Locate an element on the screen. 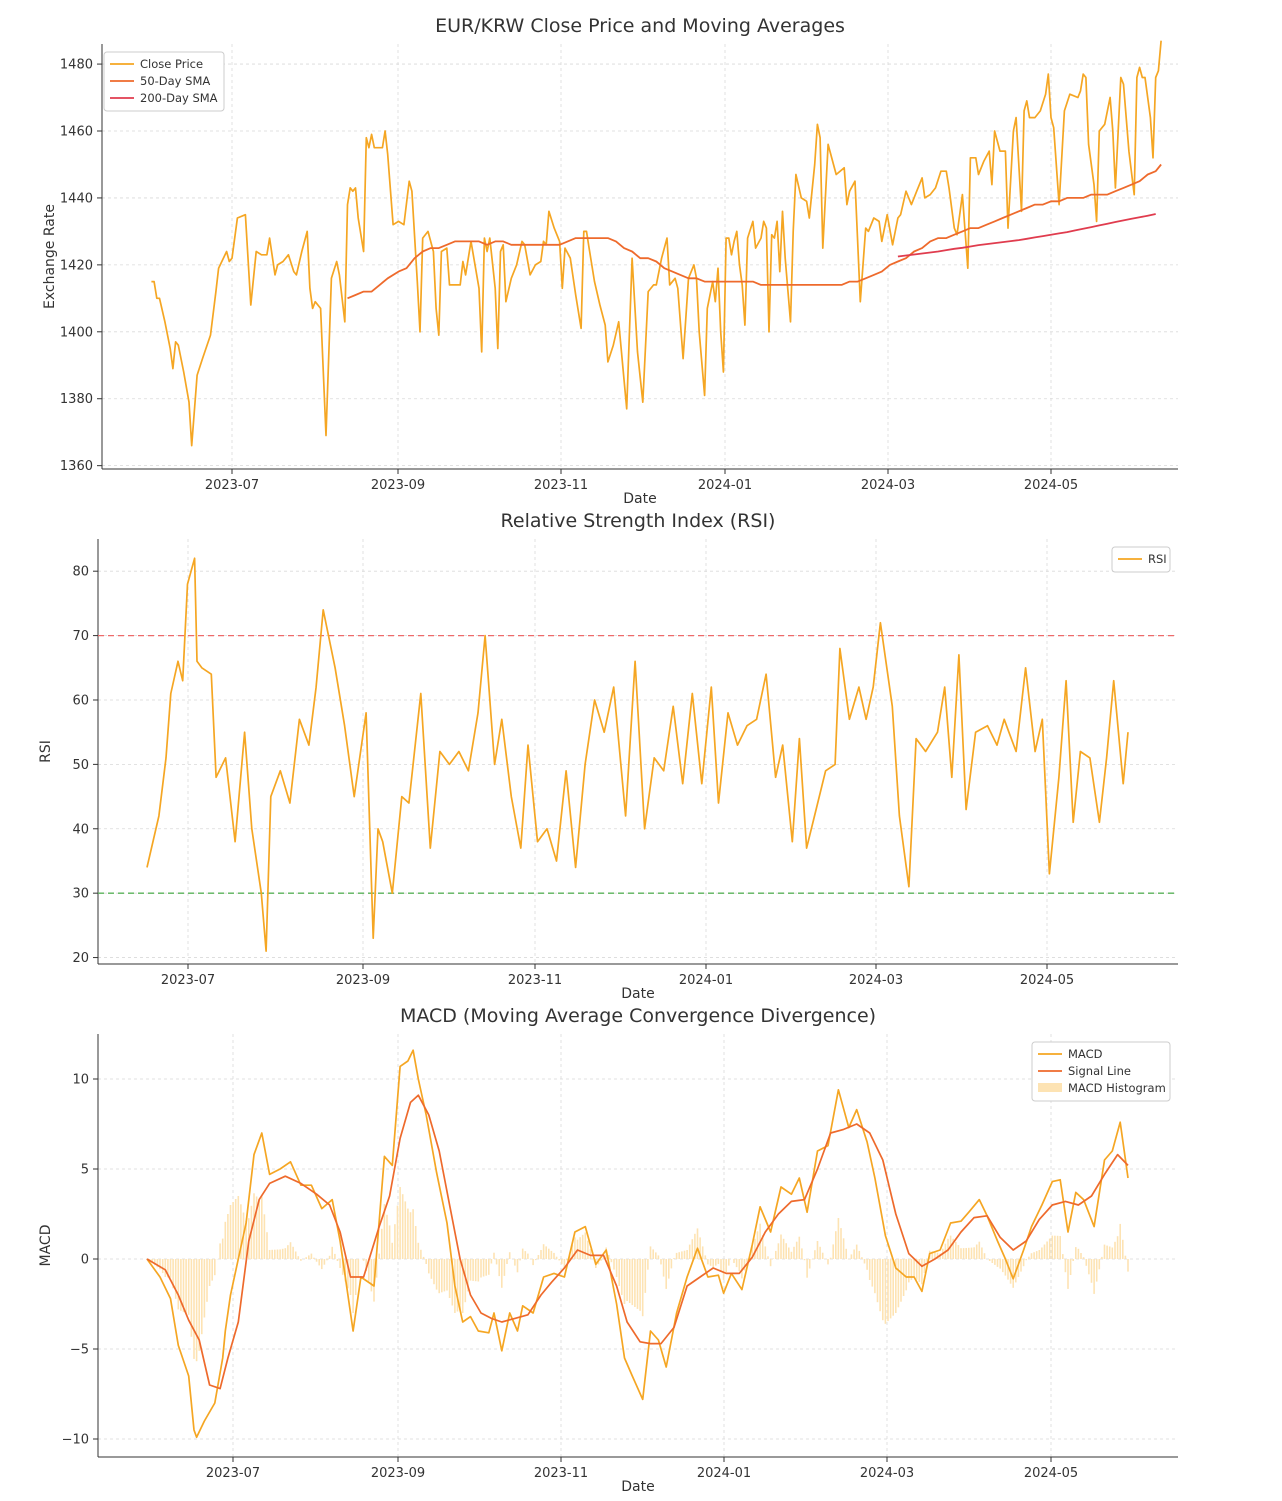 Image resolution: width=1282 pixels, height=1501 pixels. y-tick-label: 20 is located at coordinates (80, 958).